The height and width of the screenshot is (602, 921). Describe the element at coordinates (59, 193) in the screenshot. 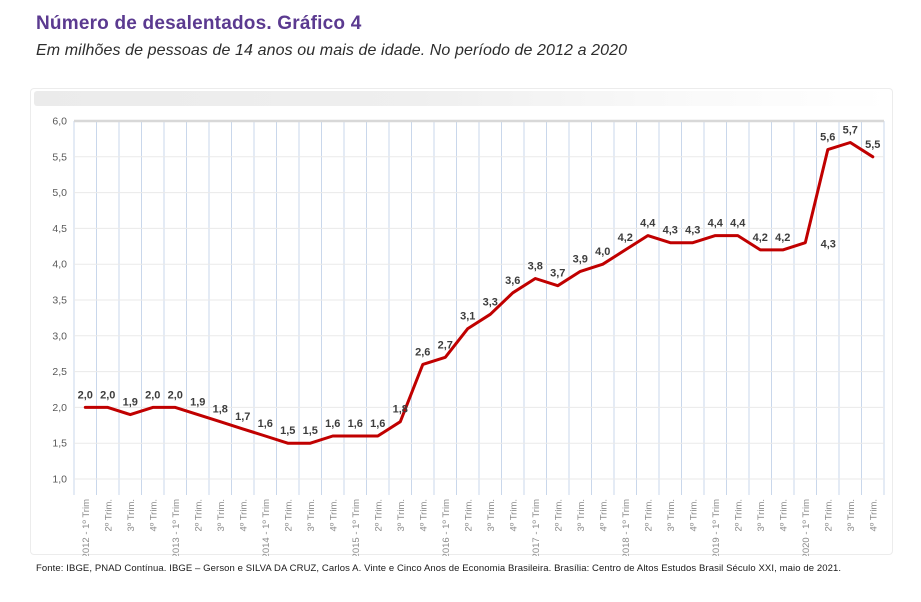

I see `y-tick-label: 5,0` at that location.